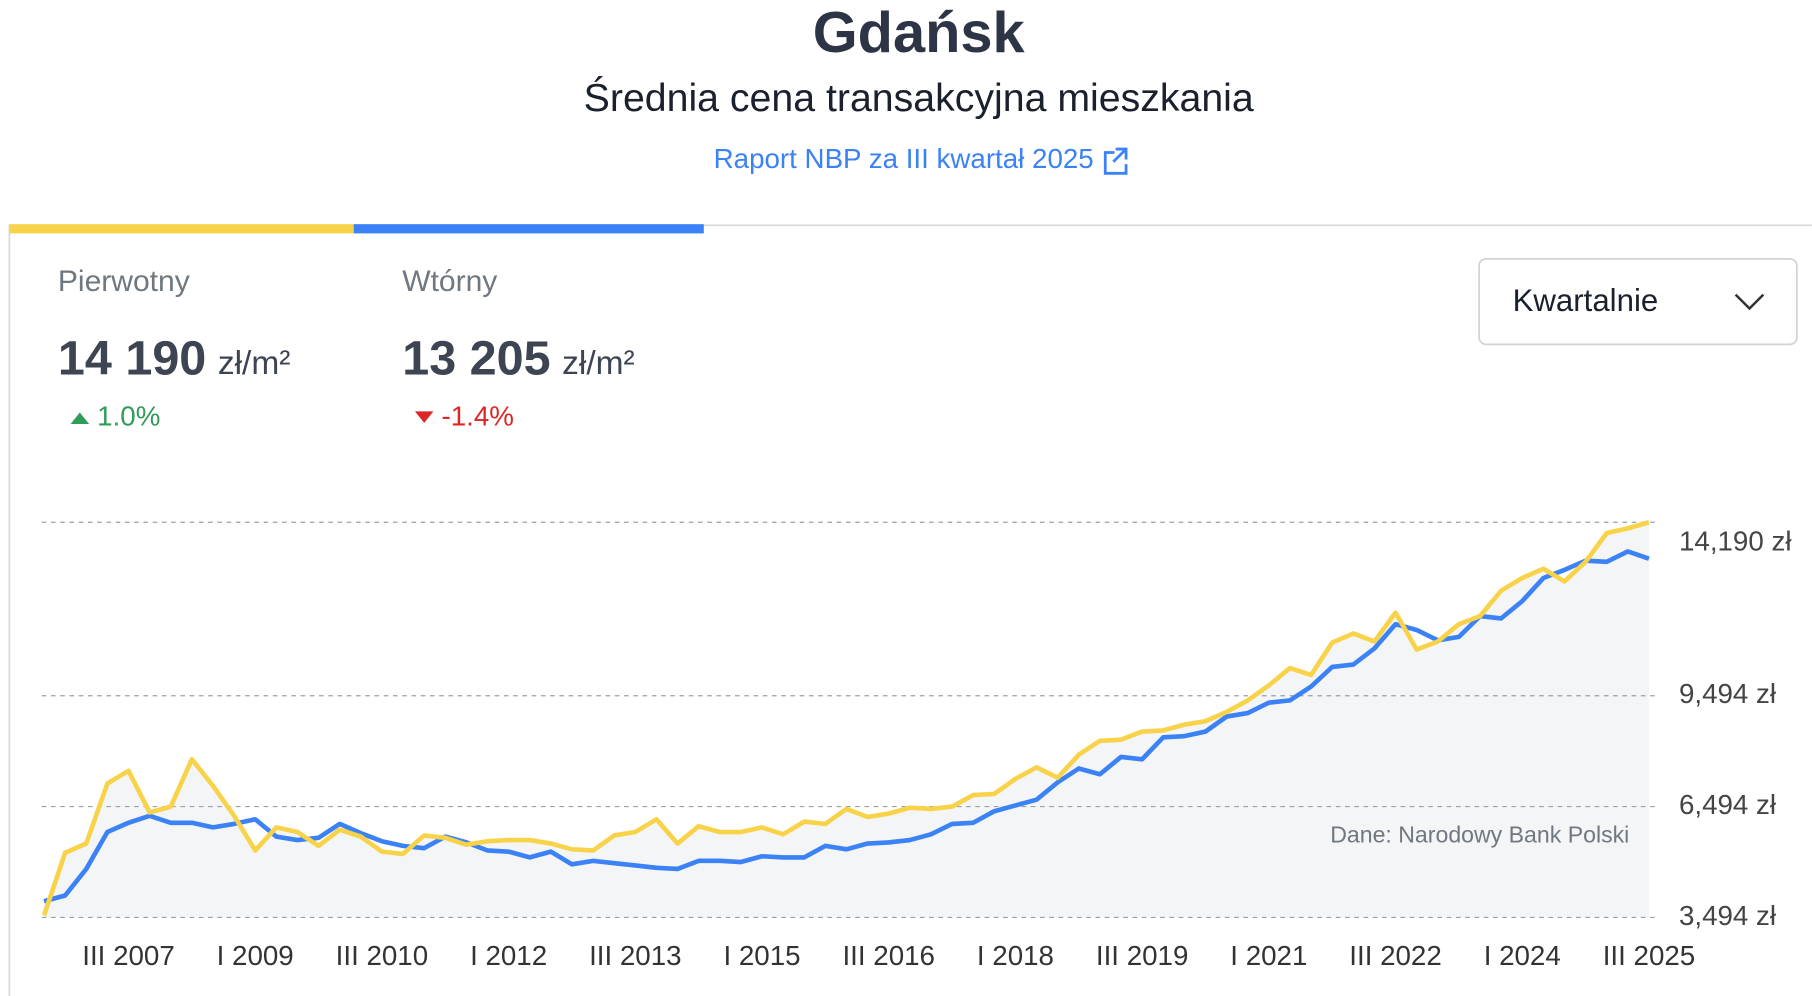 This screenshot has width=1812, height=996. I want to click on x-tick-label: I 2015, so click(761, 955).